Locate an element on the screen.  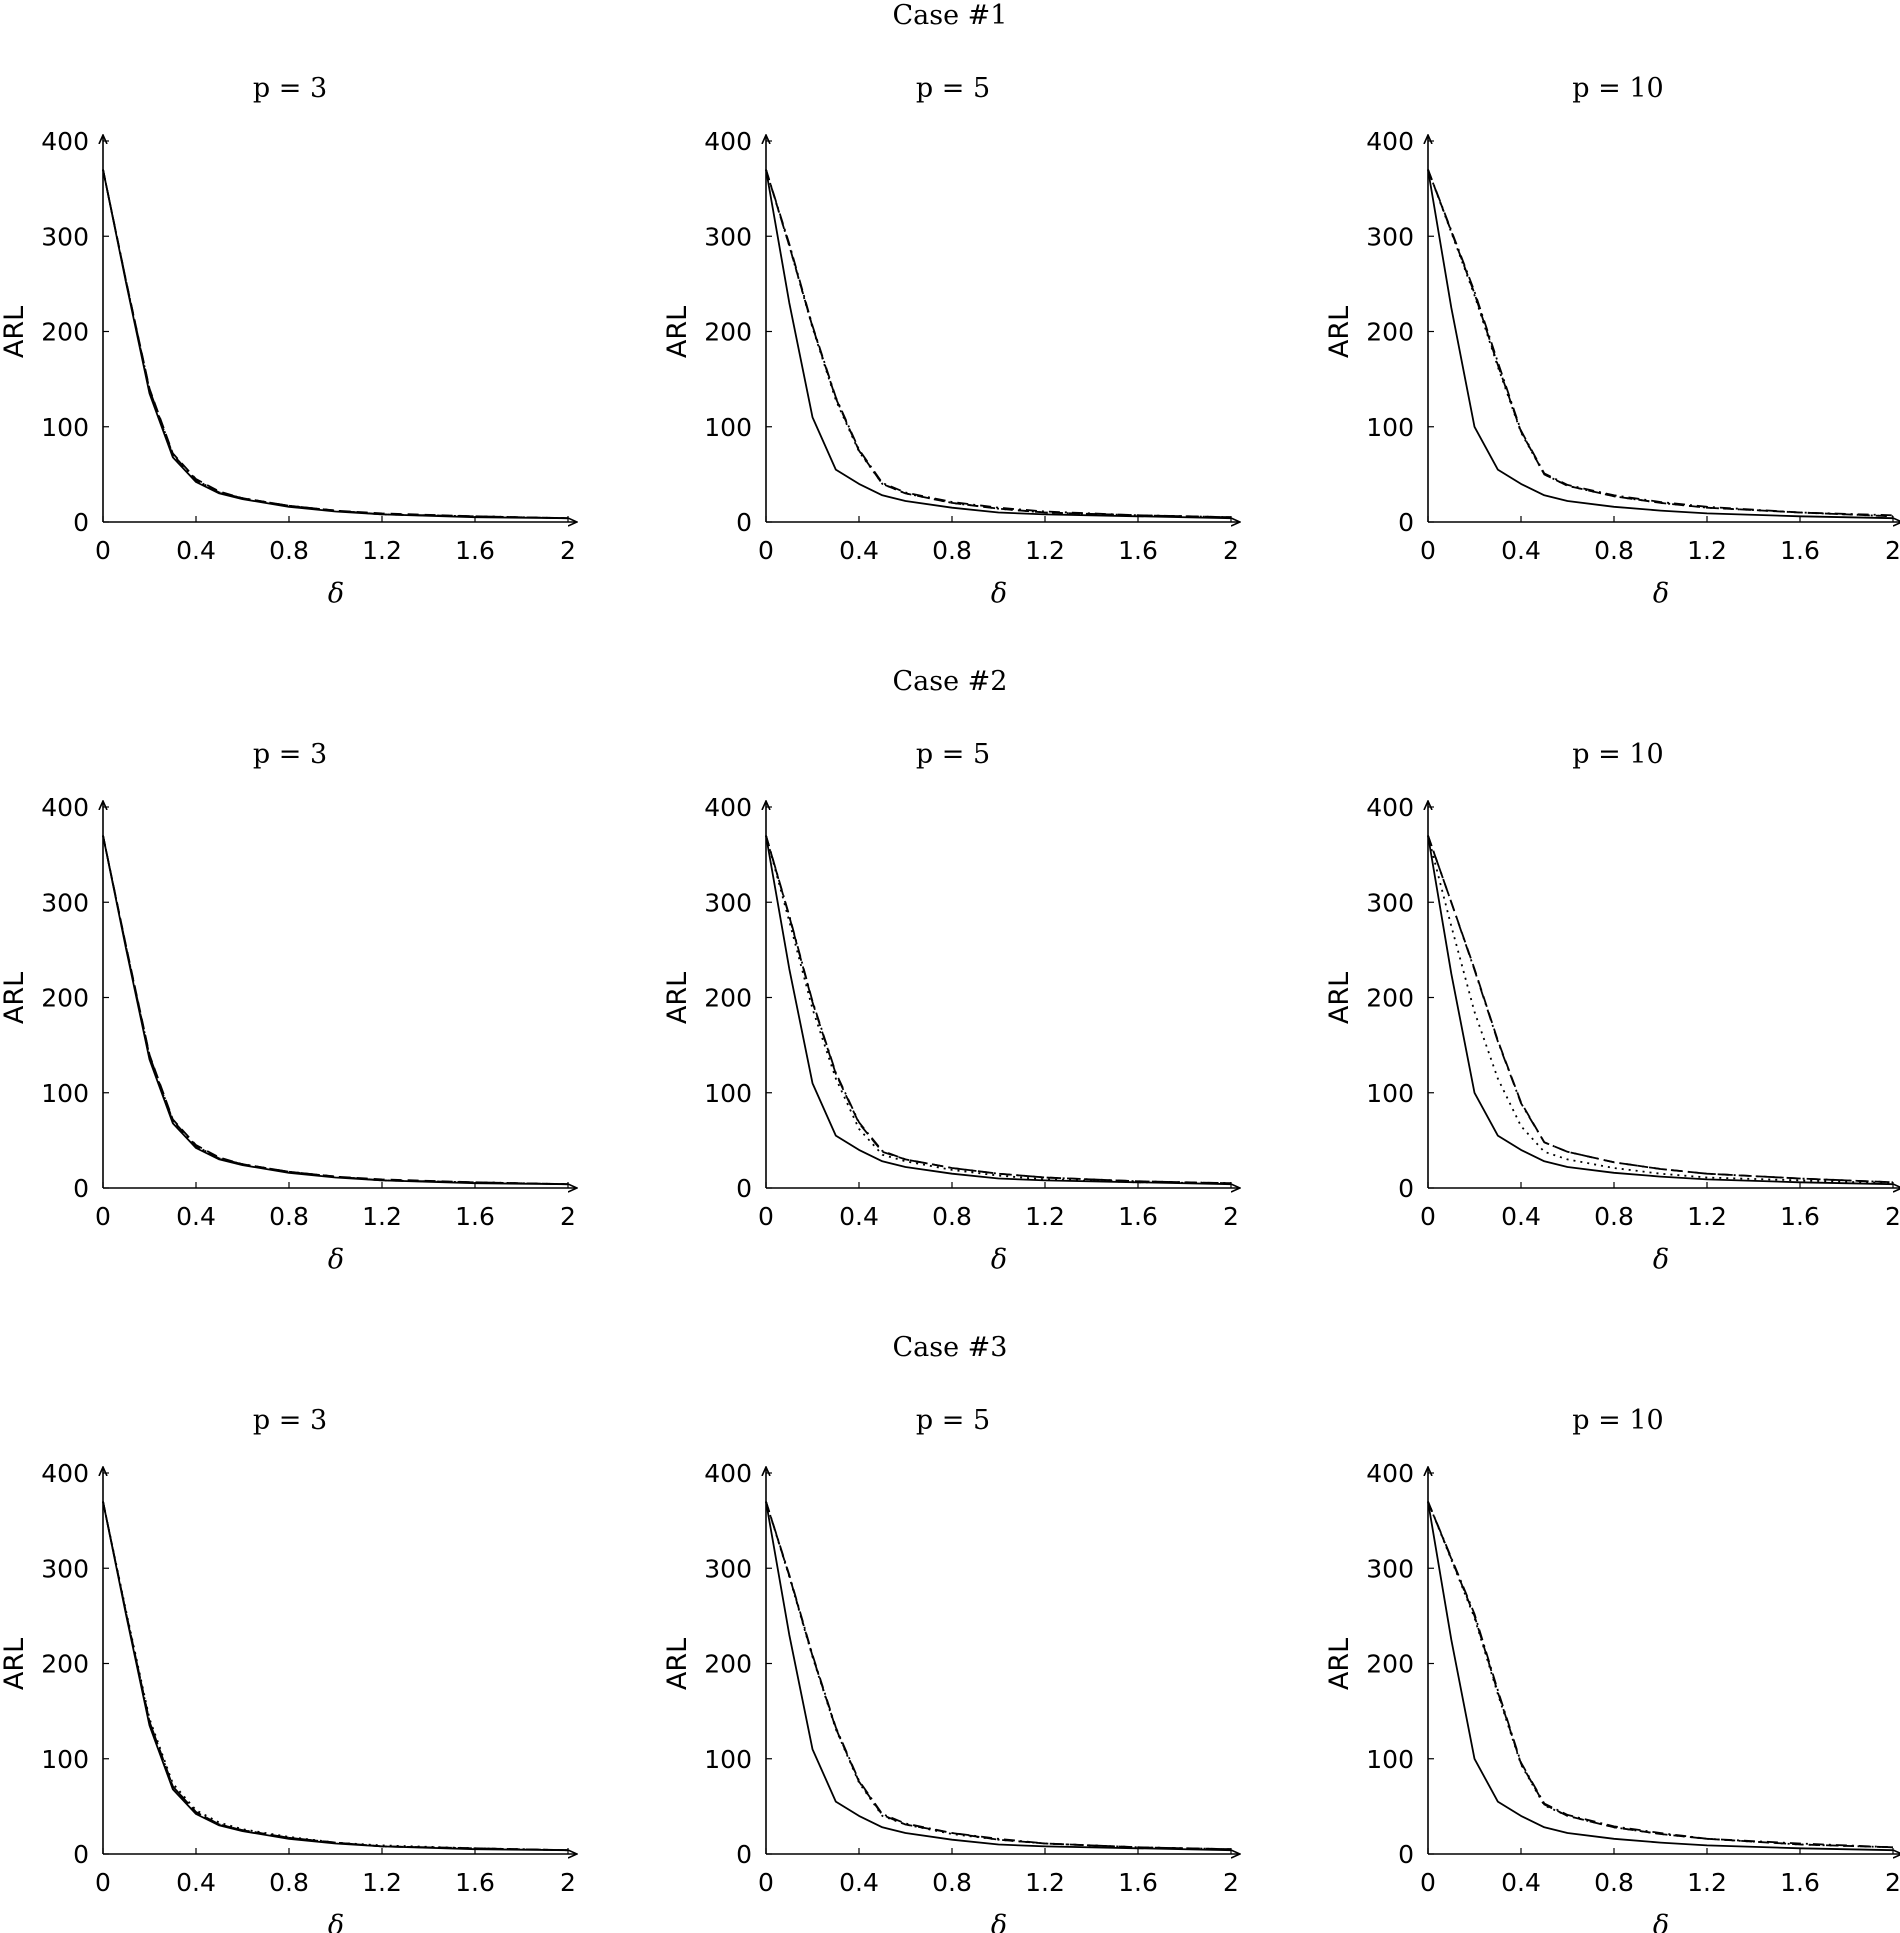
panel-case3-col2: p = 5 0 0.4 0.8 1.2 1.6 2 0 100 200 300 400 δ ARL is located at coordinates (950, 1669).